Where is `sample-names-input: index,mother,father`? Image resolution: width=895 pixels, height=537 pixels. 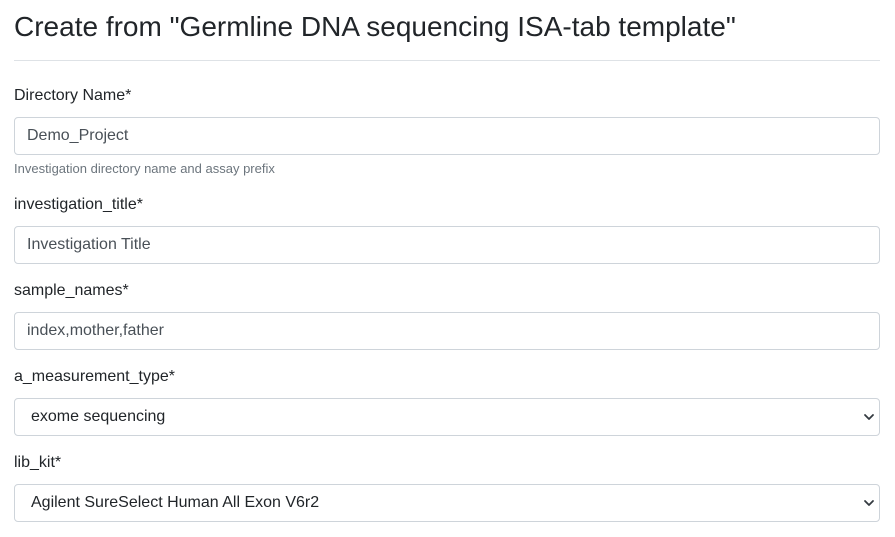 sample-names-input: index,mother,father is located at coordinates (447, 331).